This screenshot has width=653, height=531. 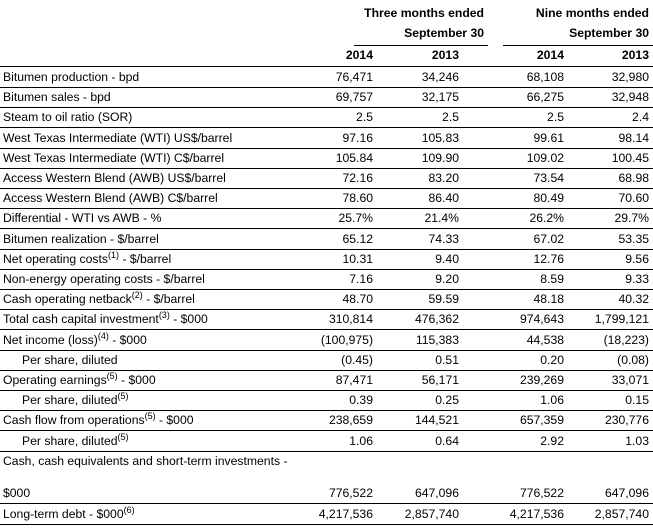 I want to click on value-cell: (18,223), so click(x=626, y=339).